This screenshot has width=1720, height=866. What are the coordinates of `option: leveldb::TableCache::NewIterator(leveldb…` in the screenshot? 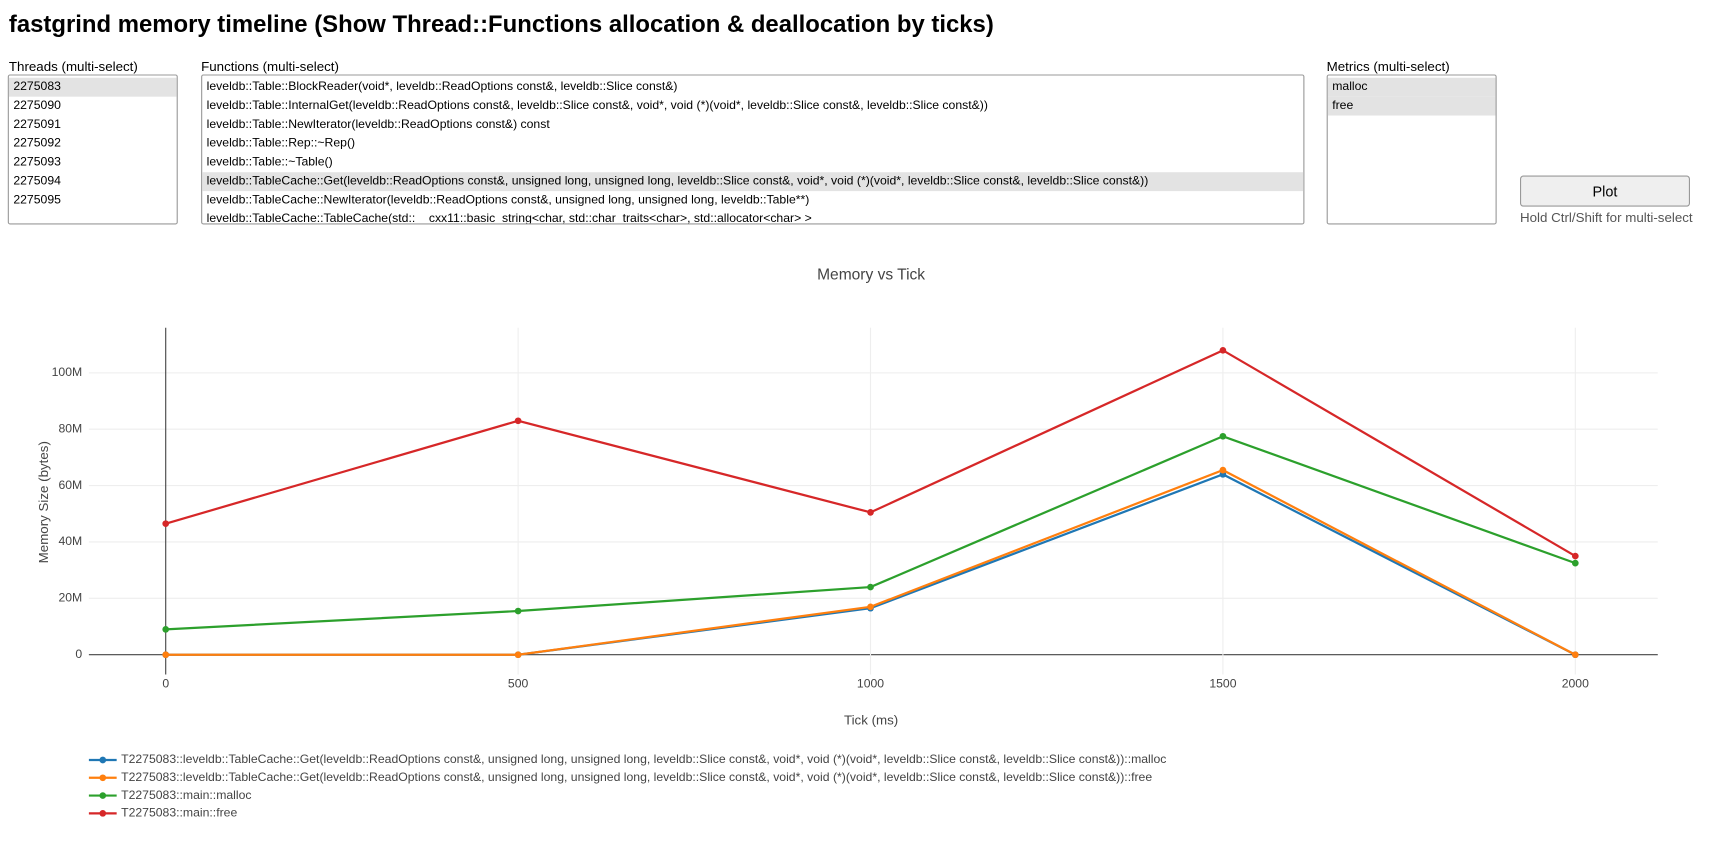 It's located at (508, 200).